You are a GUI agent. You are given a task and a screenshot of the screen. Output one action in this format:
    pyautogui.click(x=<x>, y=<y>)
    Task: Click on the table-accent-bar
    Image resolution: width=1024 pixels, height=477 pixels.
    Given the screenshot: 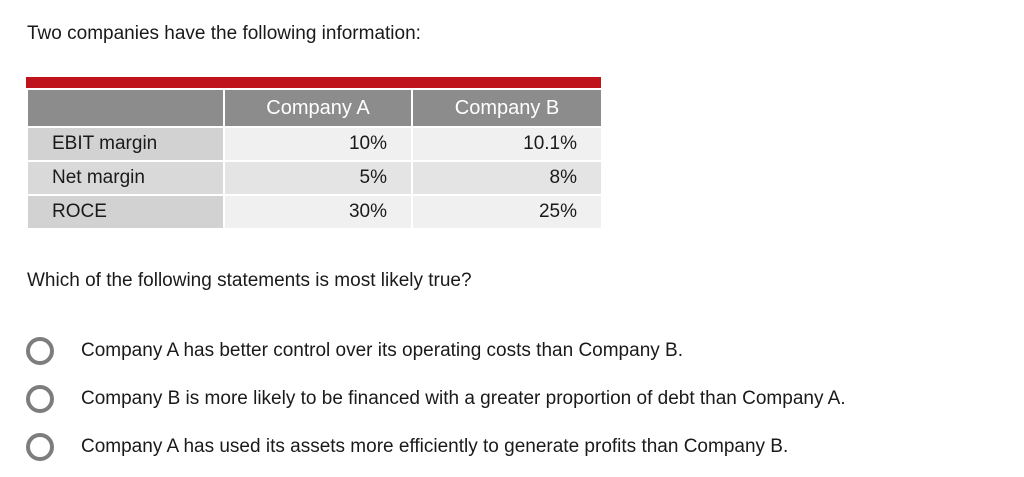 What is the action you would take?
    pyautogui.click(x=313, y=82)
    